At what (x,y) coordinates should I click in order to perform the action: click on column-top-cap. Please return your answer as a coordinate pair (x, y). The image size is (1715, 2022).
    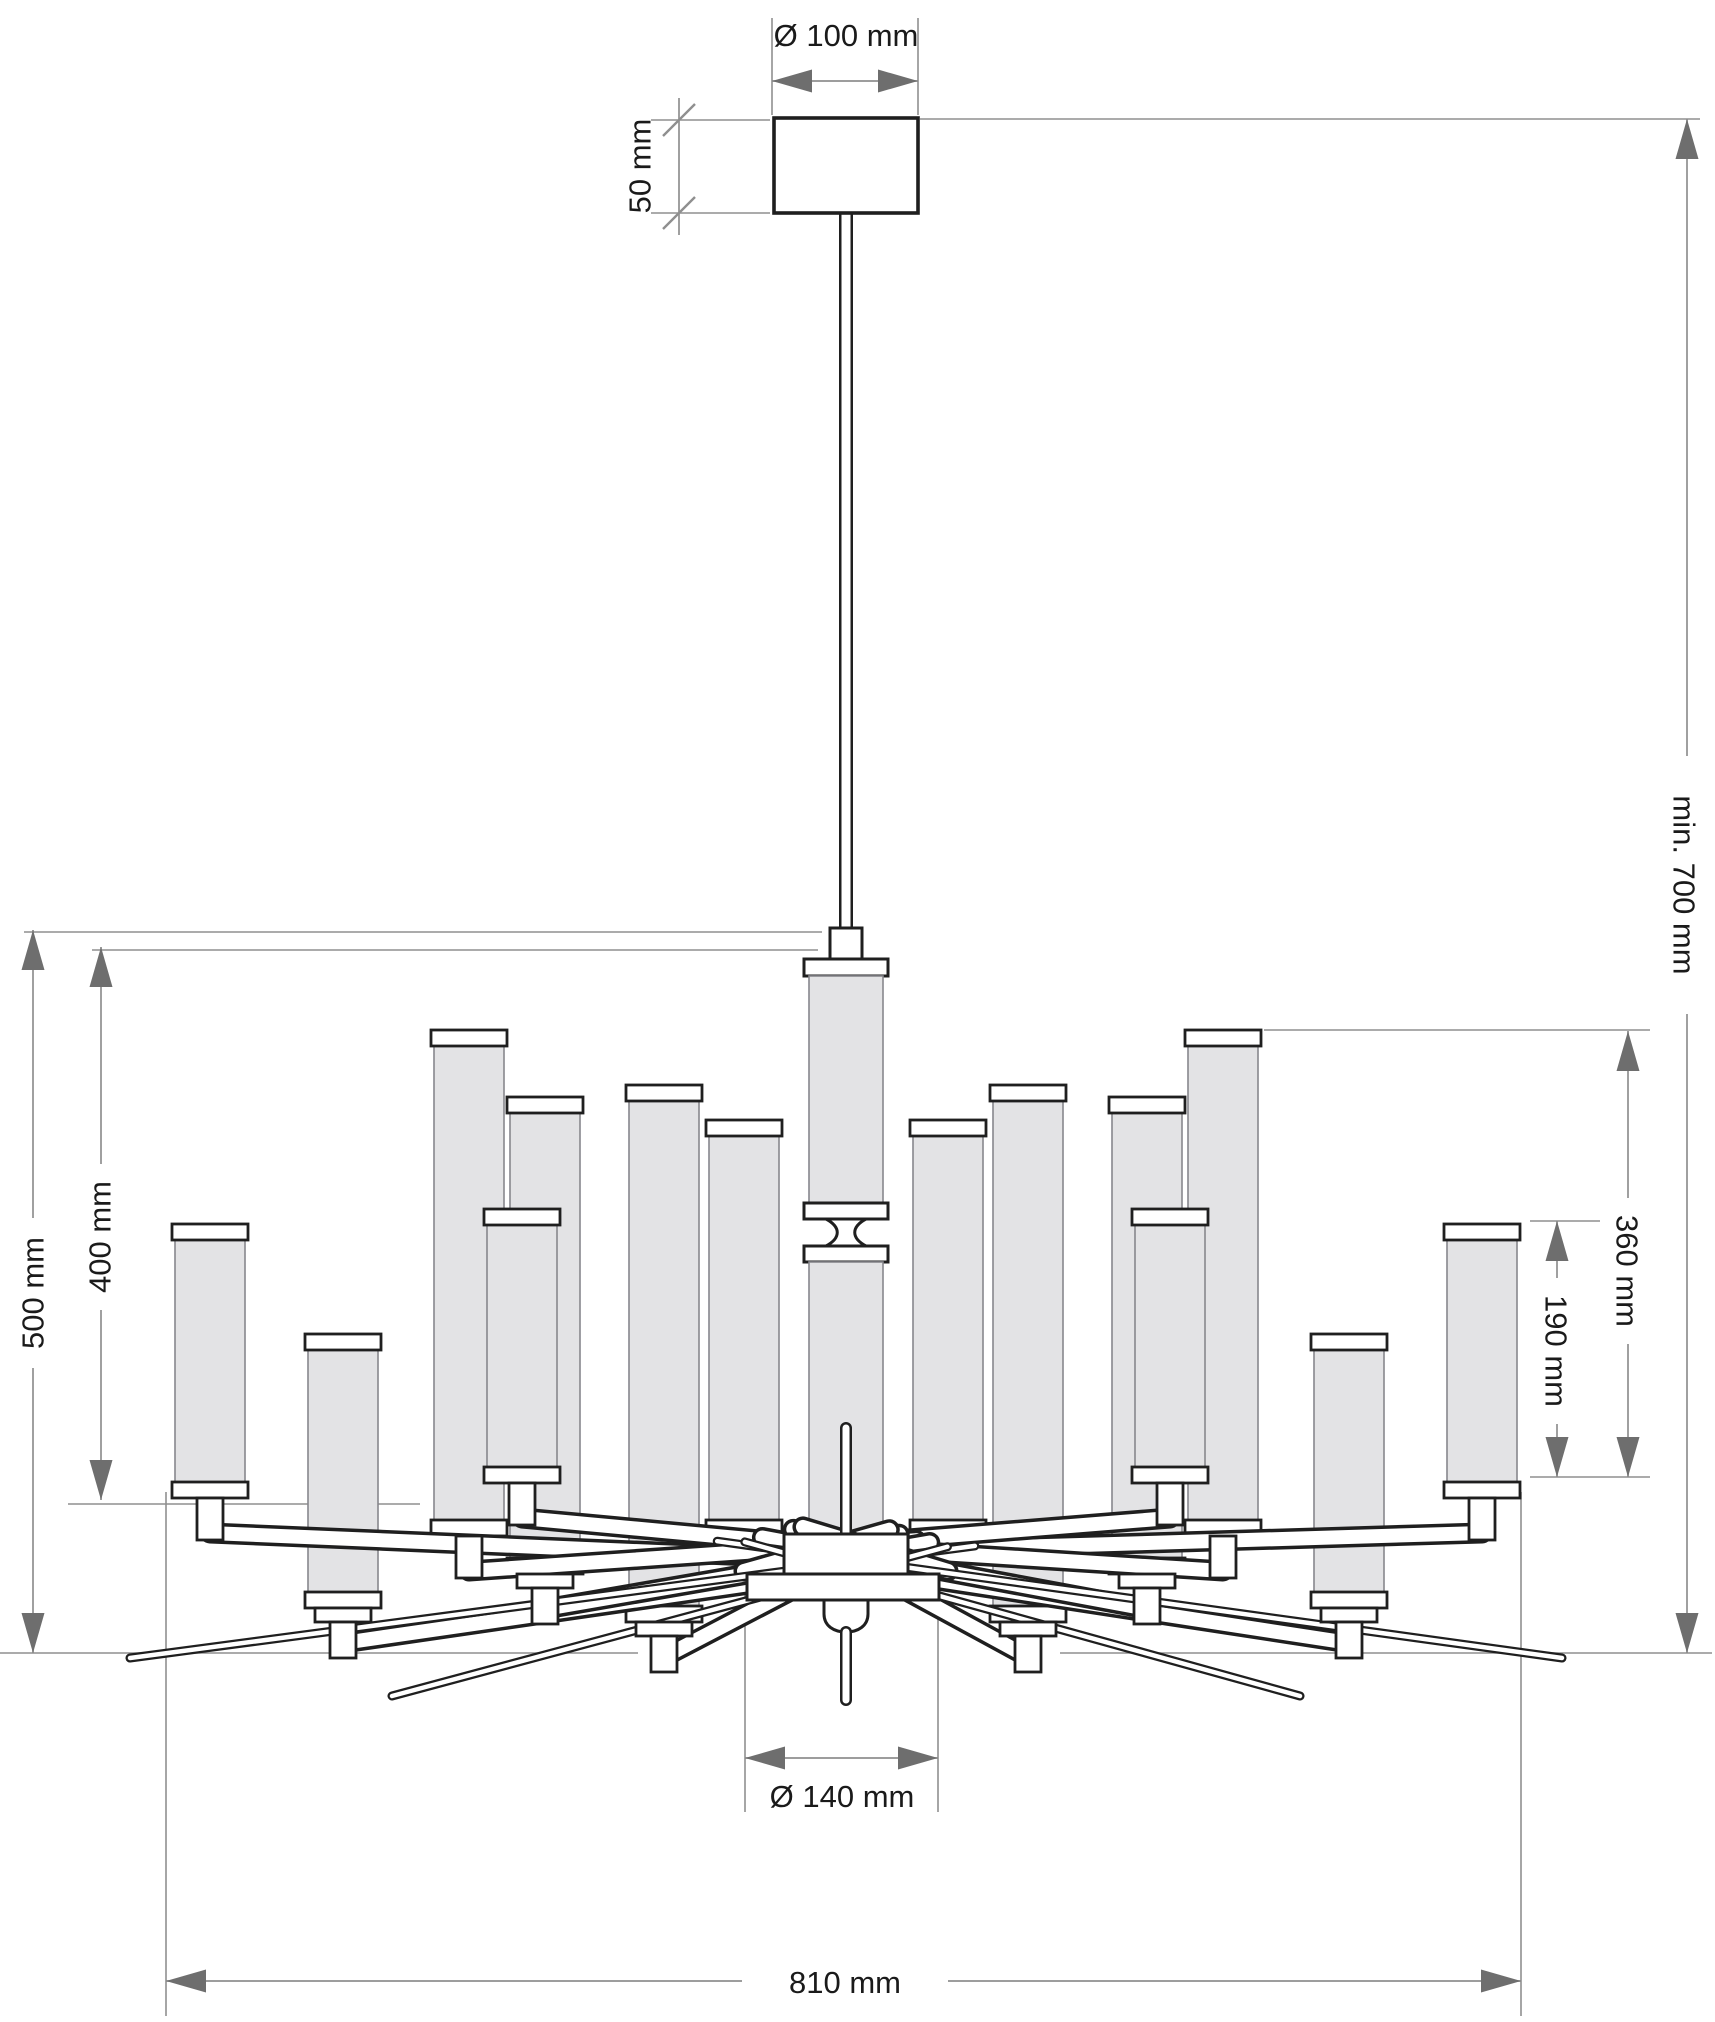
    Looking at the image, I should click on (846, 967).